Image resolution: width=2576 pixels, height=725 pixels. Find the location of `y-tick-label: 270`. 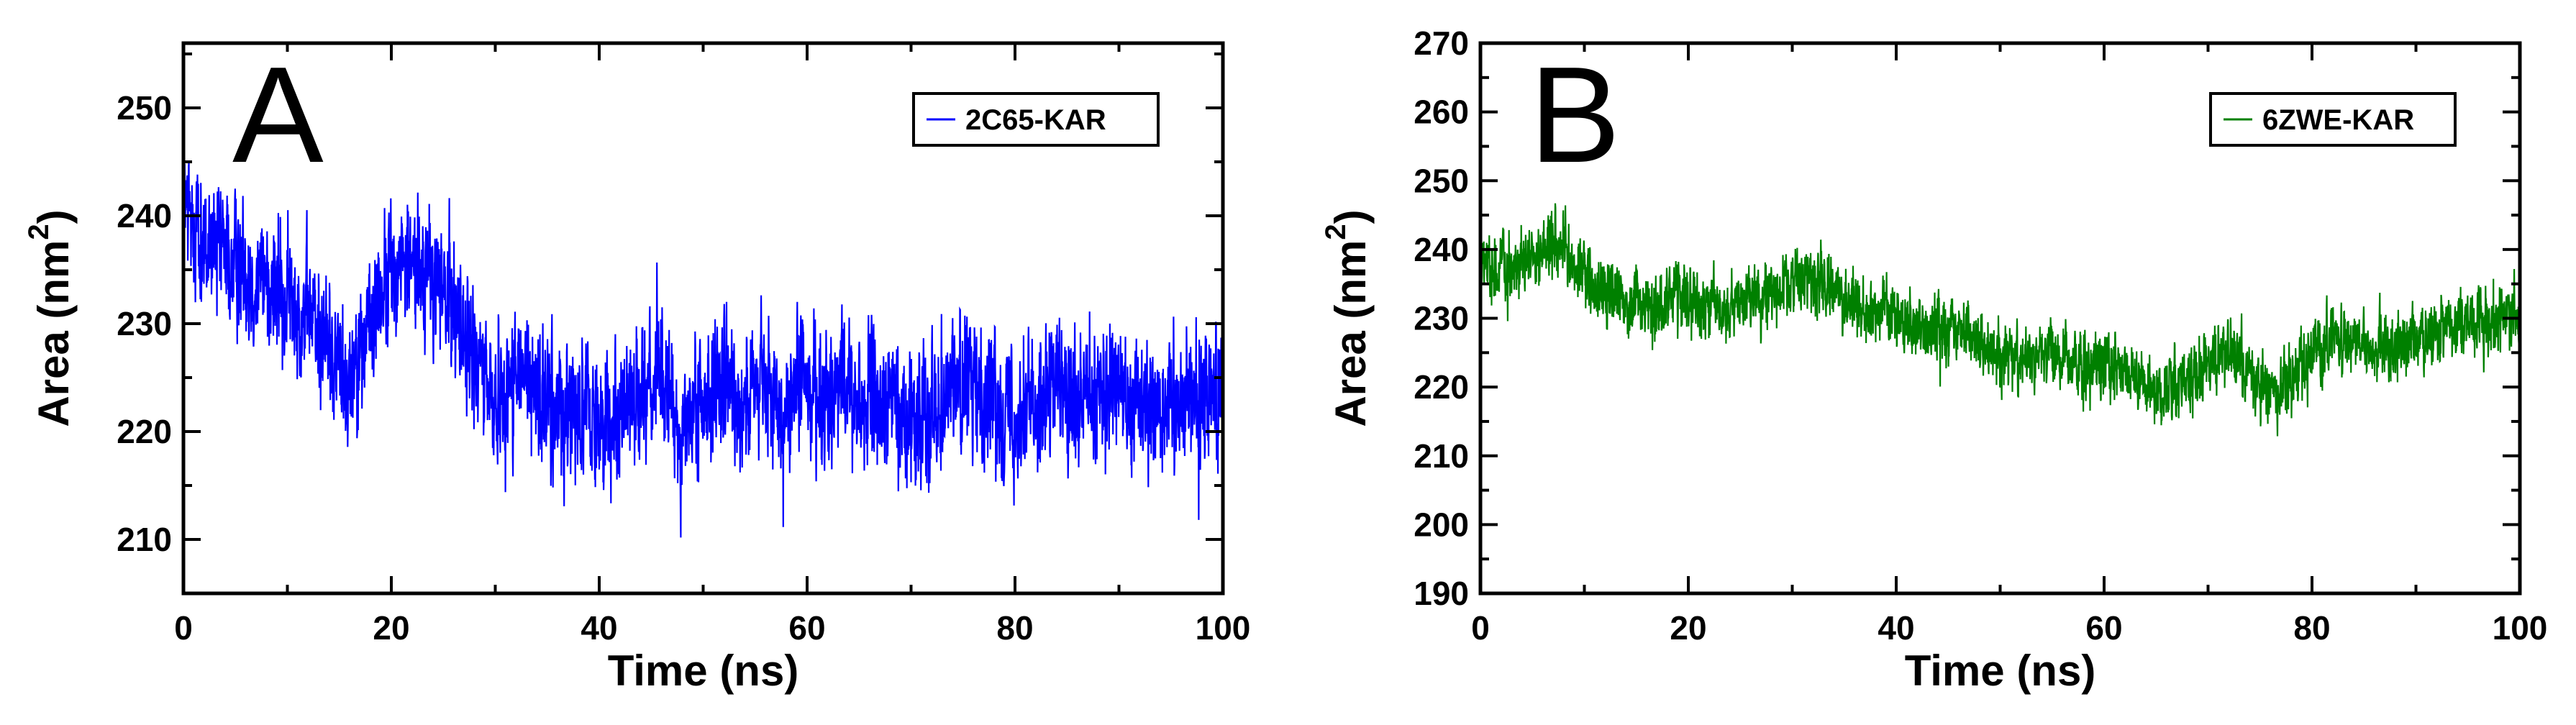

y-tick-label: 270 is located at coordinates (1441, 43).